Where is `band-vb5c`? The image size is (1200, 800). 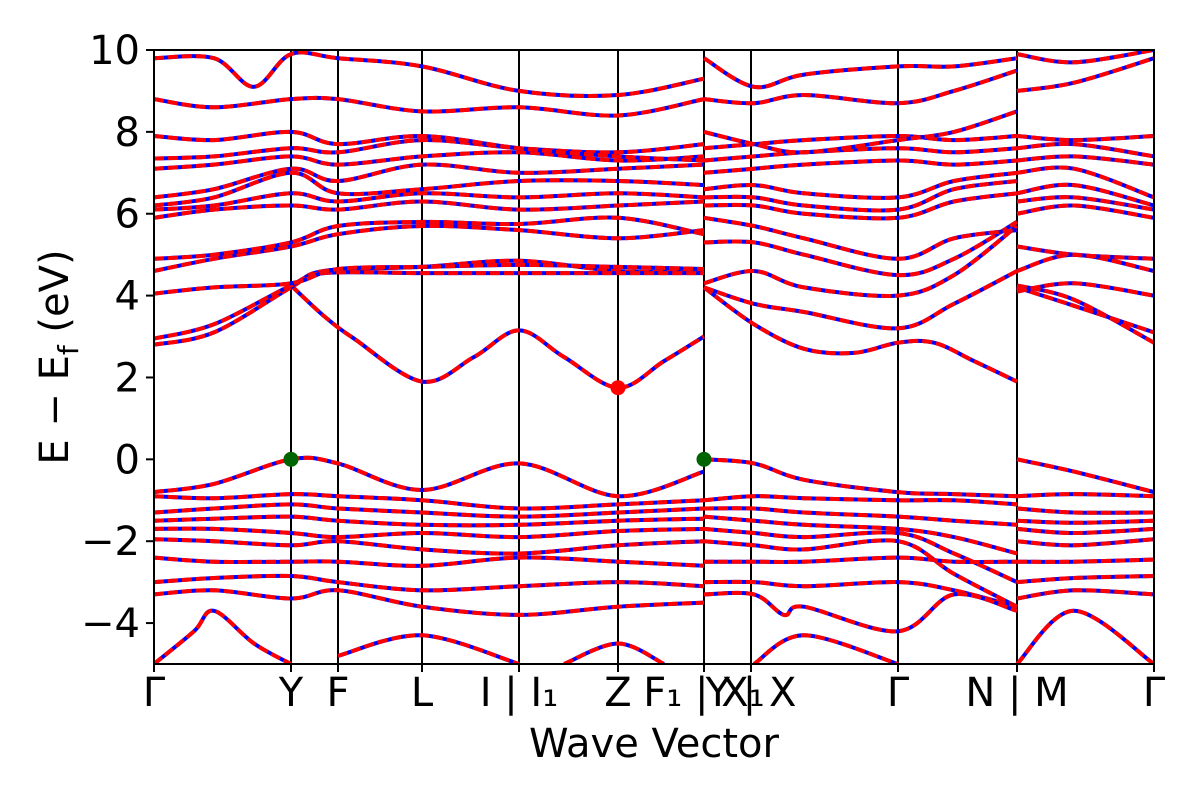
band-vb5c is located at coordinates (1085, 531).